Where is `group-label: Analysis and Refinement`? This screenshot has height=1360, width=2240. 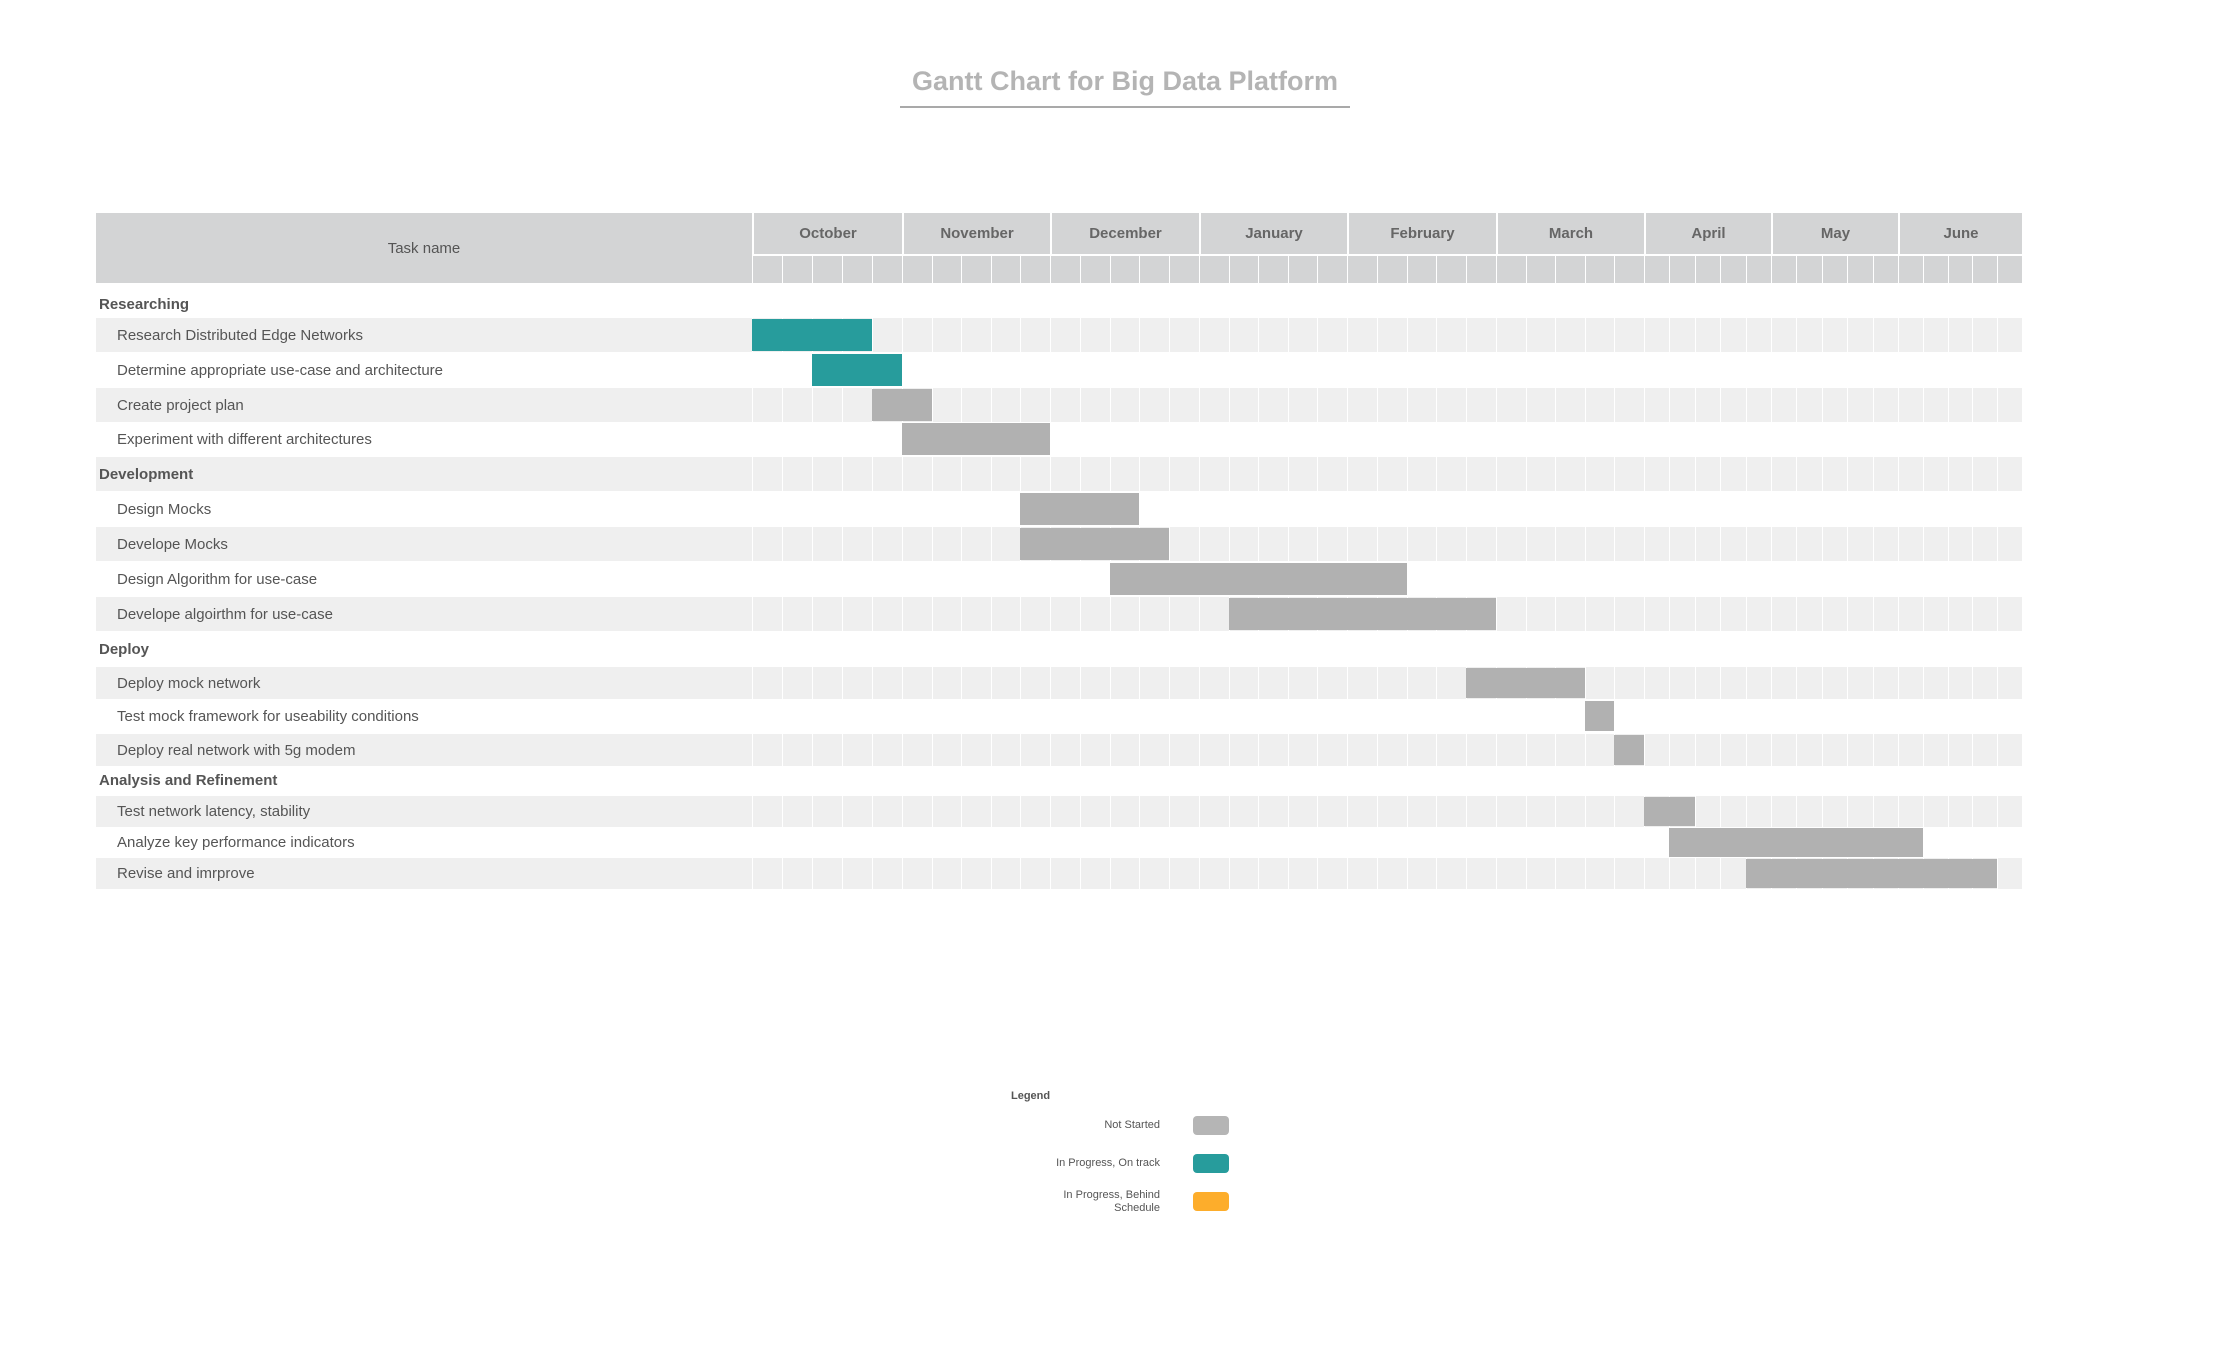 group-label: Analysis and Refinement is located at coordinates (188, 780).